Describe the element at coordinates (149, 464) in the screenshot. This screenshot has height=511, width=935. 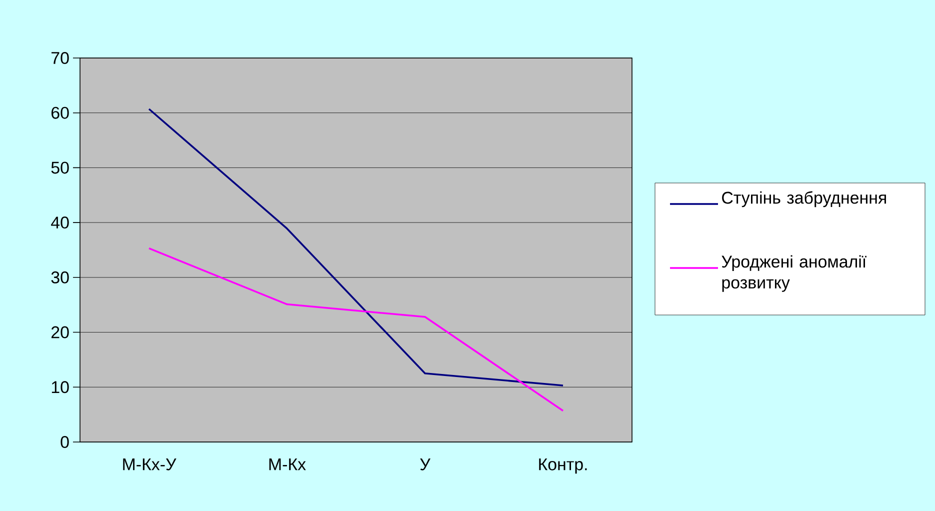
I see `x-tick-label: М-Кх-У` at that location.